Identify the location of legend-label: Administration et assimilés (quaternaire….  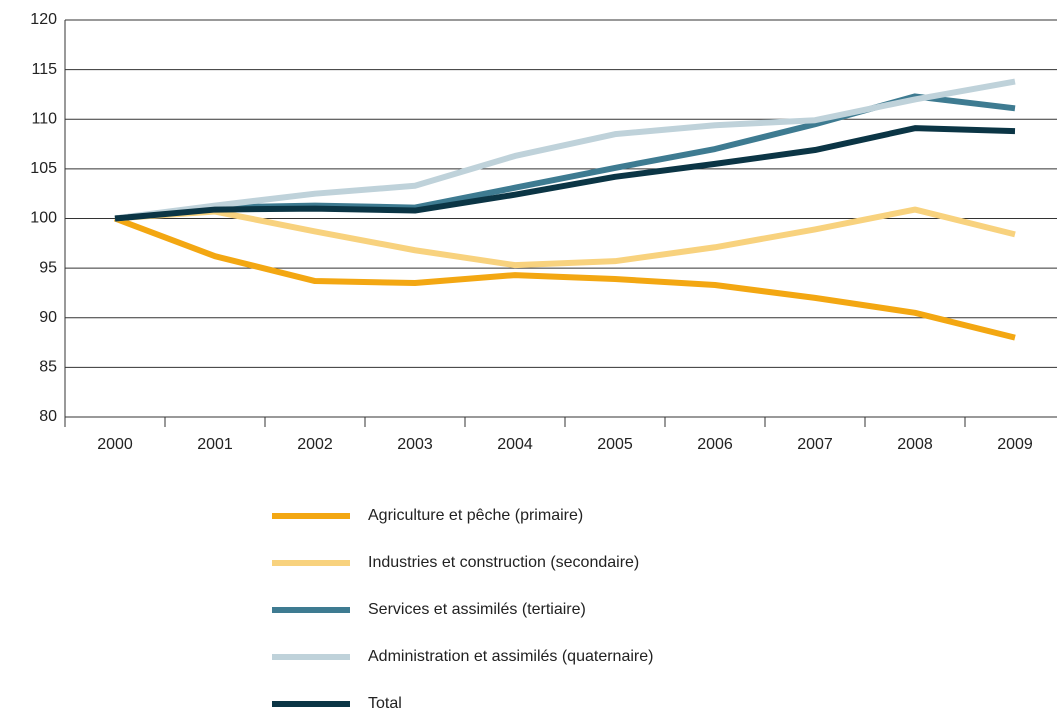
(510, 656).